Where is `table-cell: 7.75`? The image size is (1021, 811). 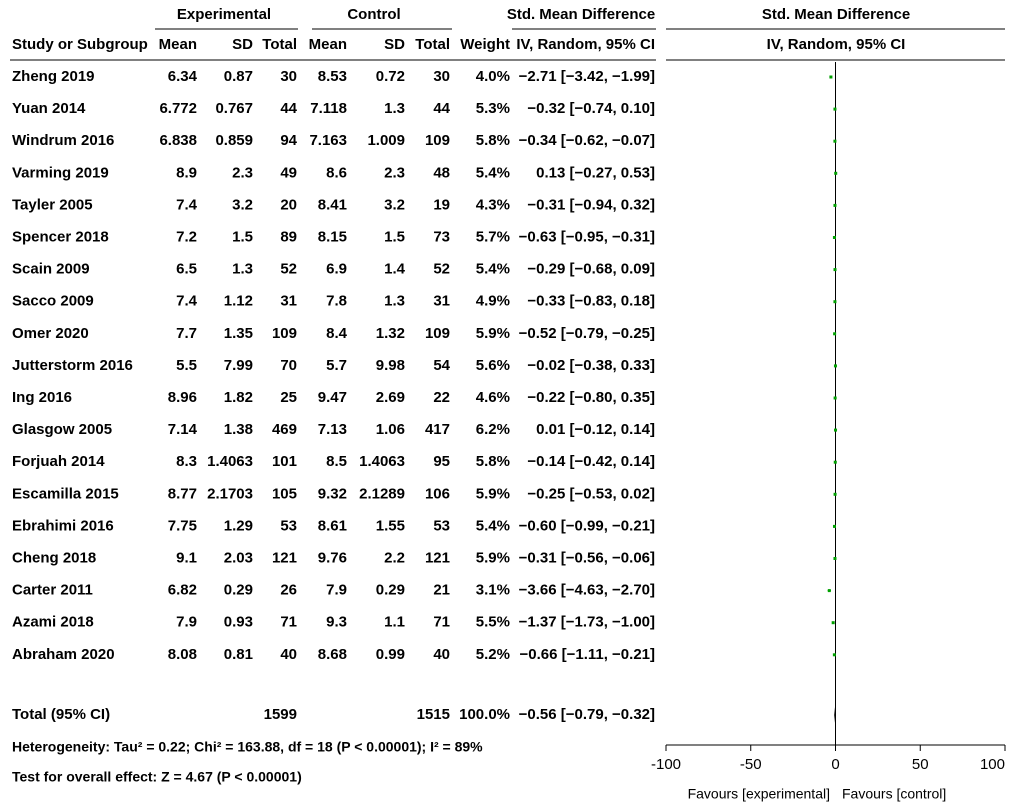 table-cell: 7.75 is located at coordinates (182, 525).